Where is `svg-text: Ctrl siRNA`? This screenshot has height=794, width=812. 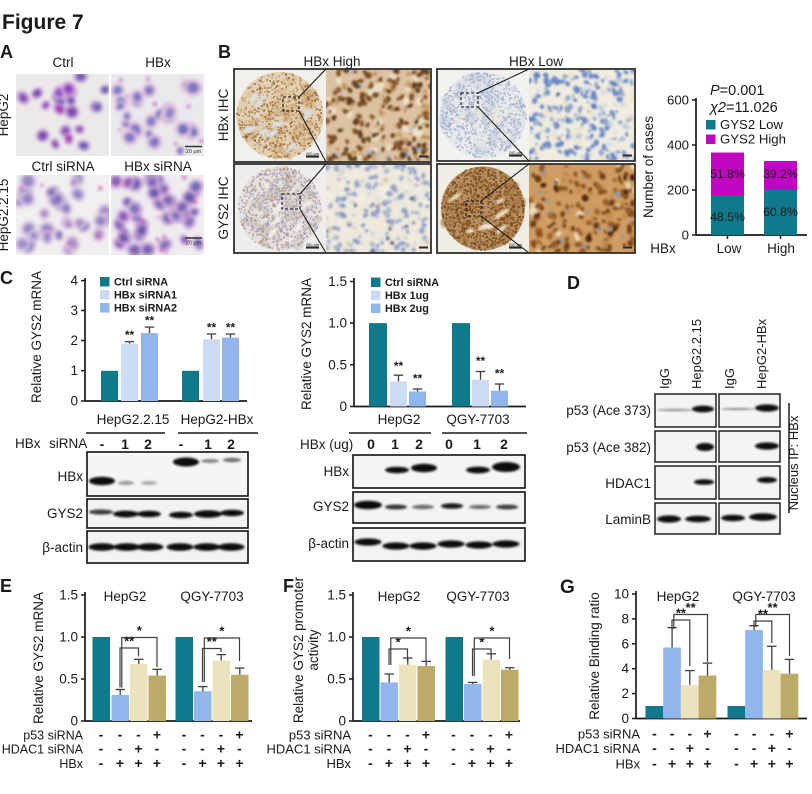
svg-text: Ctrl siRNA is located at coordinates (141, 283).